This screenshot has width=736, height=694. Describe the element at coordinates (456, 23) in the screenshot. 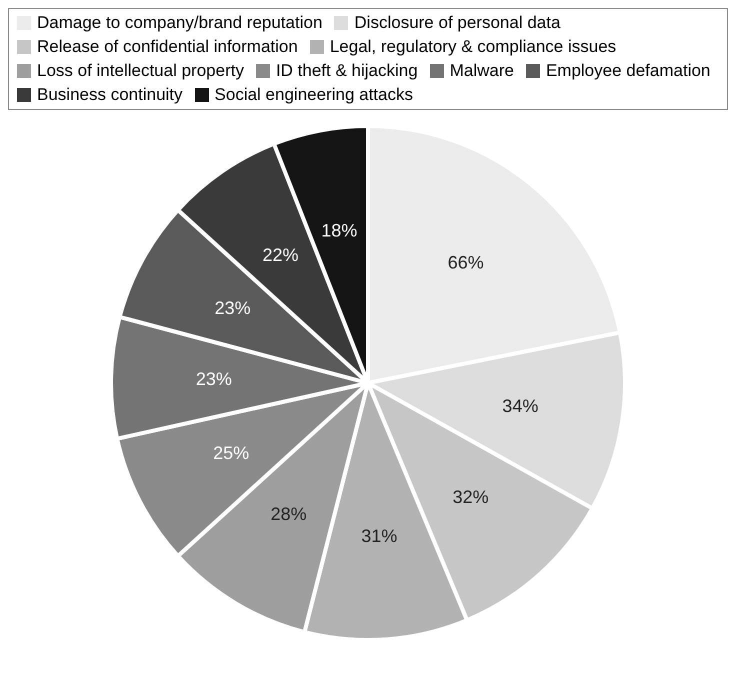

I see `legend-label: Disclosure of personal data` at that location.